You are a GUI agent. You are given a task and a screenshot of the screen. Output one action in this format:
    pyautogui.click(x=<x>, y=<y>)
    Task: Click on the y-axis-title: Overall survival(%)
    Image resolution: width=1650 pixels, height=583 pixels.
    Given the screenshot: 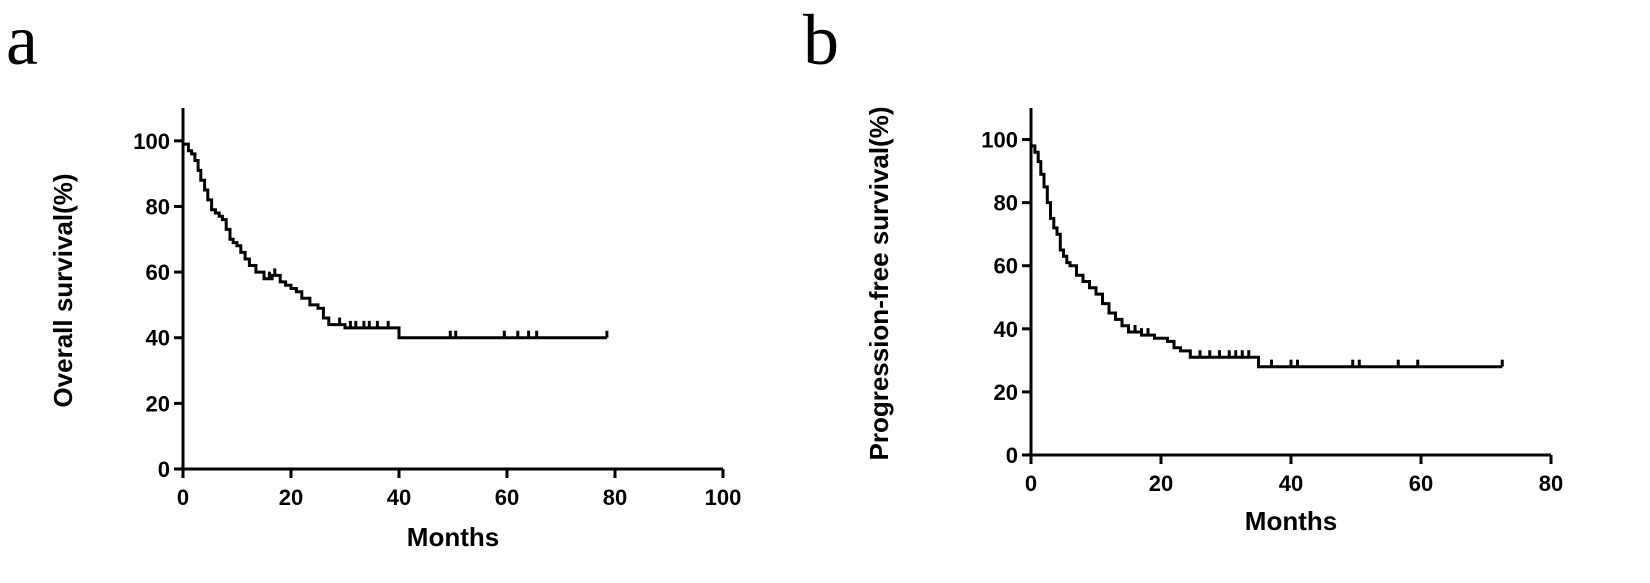 What is the action you would take?
    pyautogui.click(x=63, y=290)
    